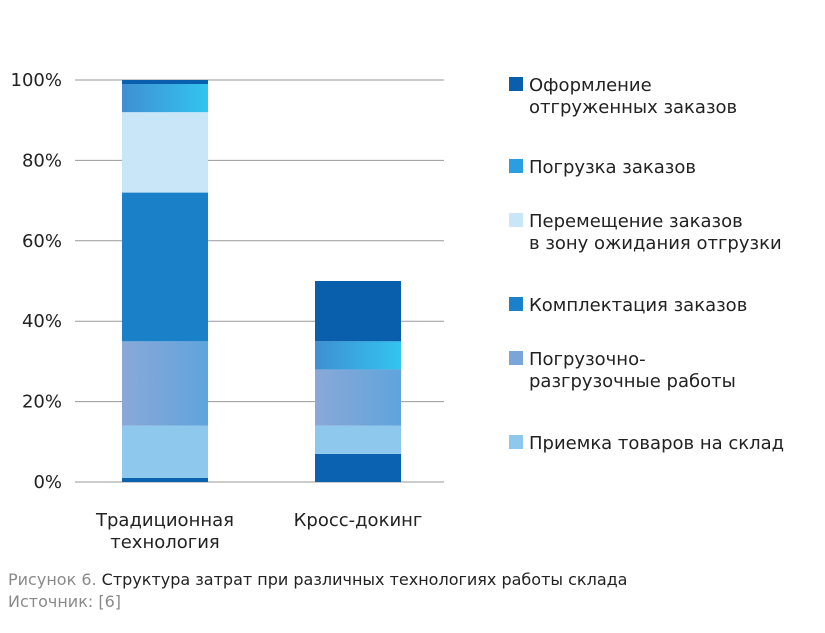  What do you see at coordinates (42, 160) in the screenshot?
I see `y-tick-label: 80%` at bounding box center [42, 160].